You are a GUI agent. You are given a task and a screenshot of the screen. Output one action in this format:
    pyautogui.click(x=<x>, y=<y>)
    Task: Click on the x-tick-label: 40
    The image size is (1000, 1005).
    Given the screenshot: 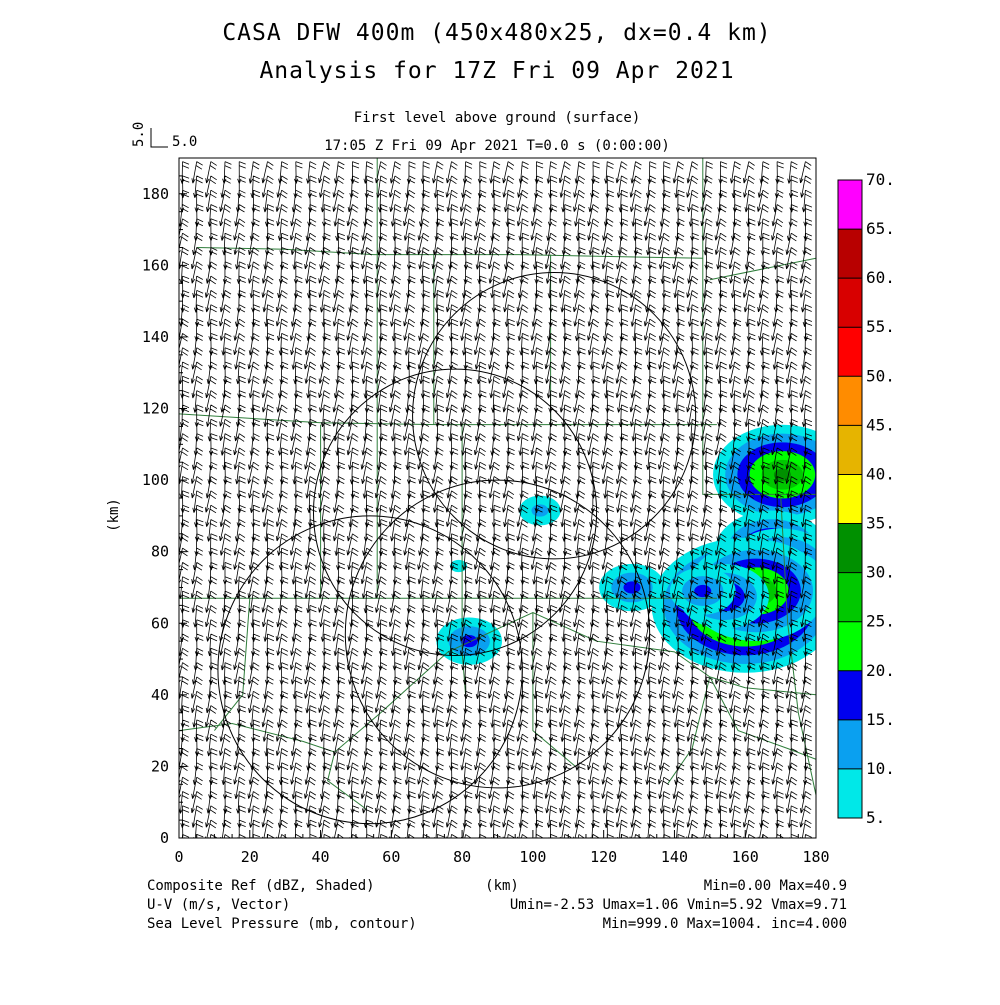 What is the action you would take?
    pyautogui.click(x=321, y=857)
    